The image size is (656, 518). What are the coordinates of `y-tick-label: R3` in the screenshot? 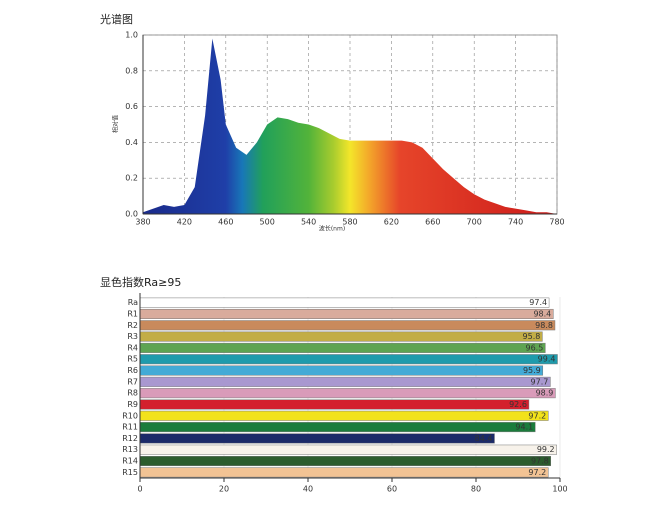 It's located at (132, 336).